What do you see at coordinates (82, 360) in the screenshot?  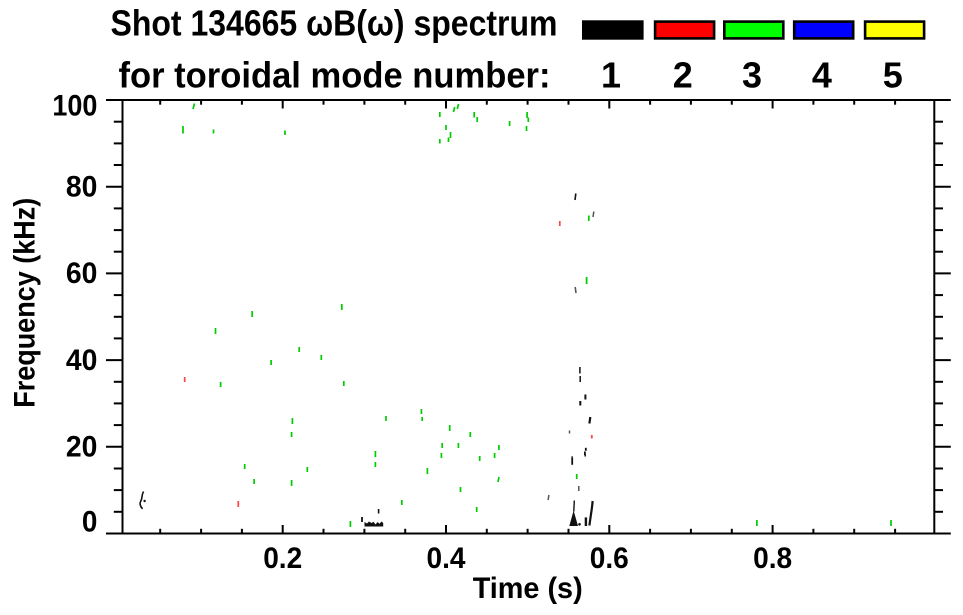 I see `svg-text: 40` at bounding box center [82, 360].